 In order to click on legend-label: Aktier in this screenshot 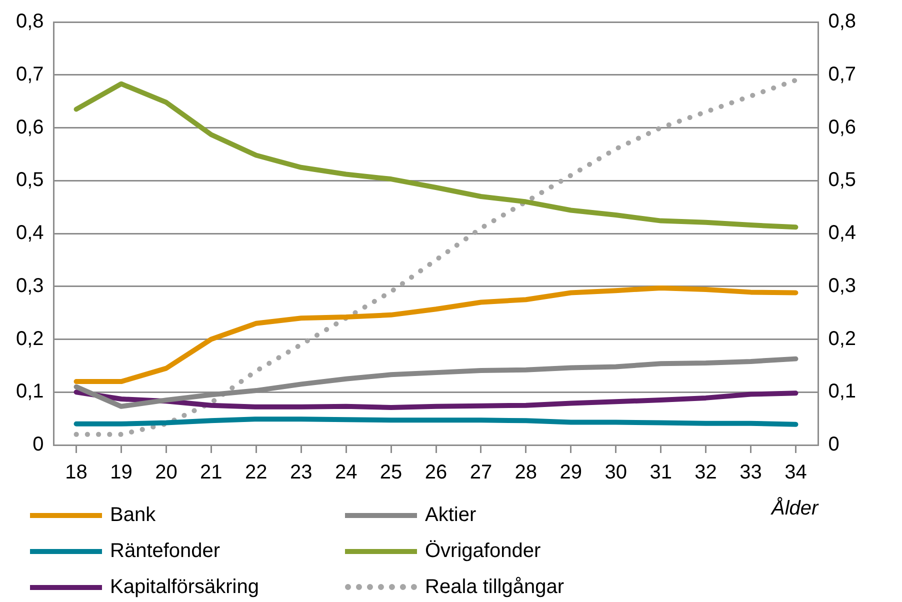, I will do `click(450, 515)`.